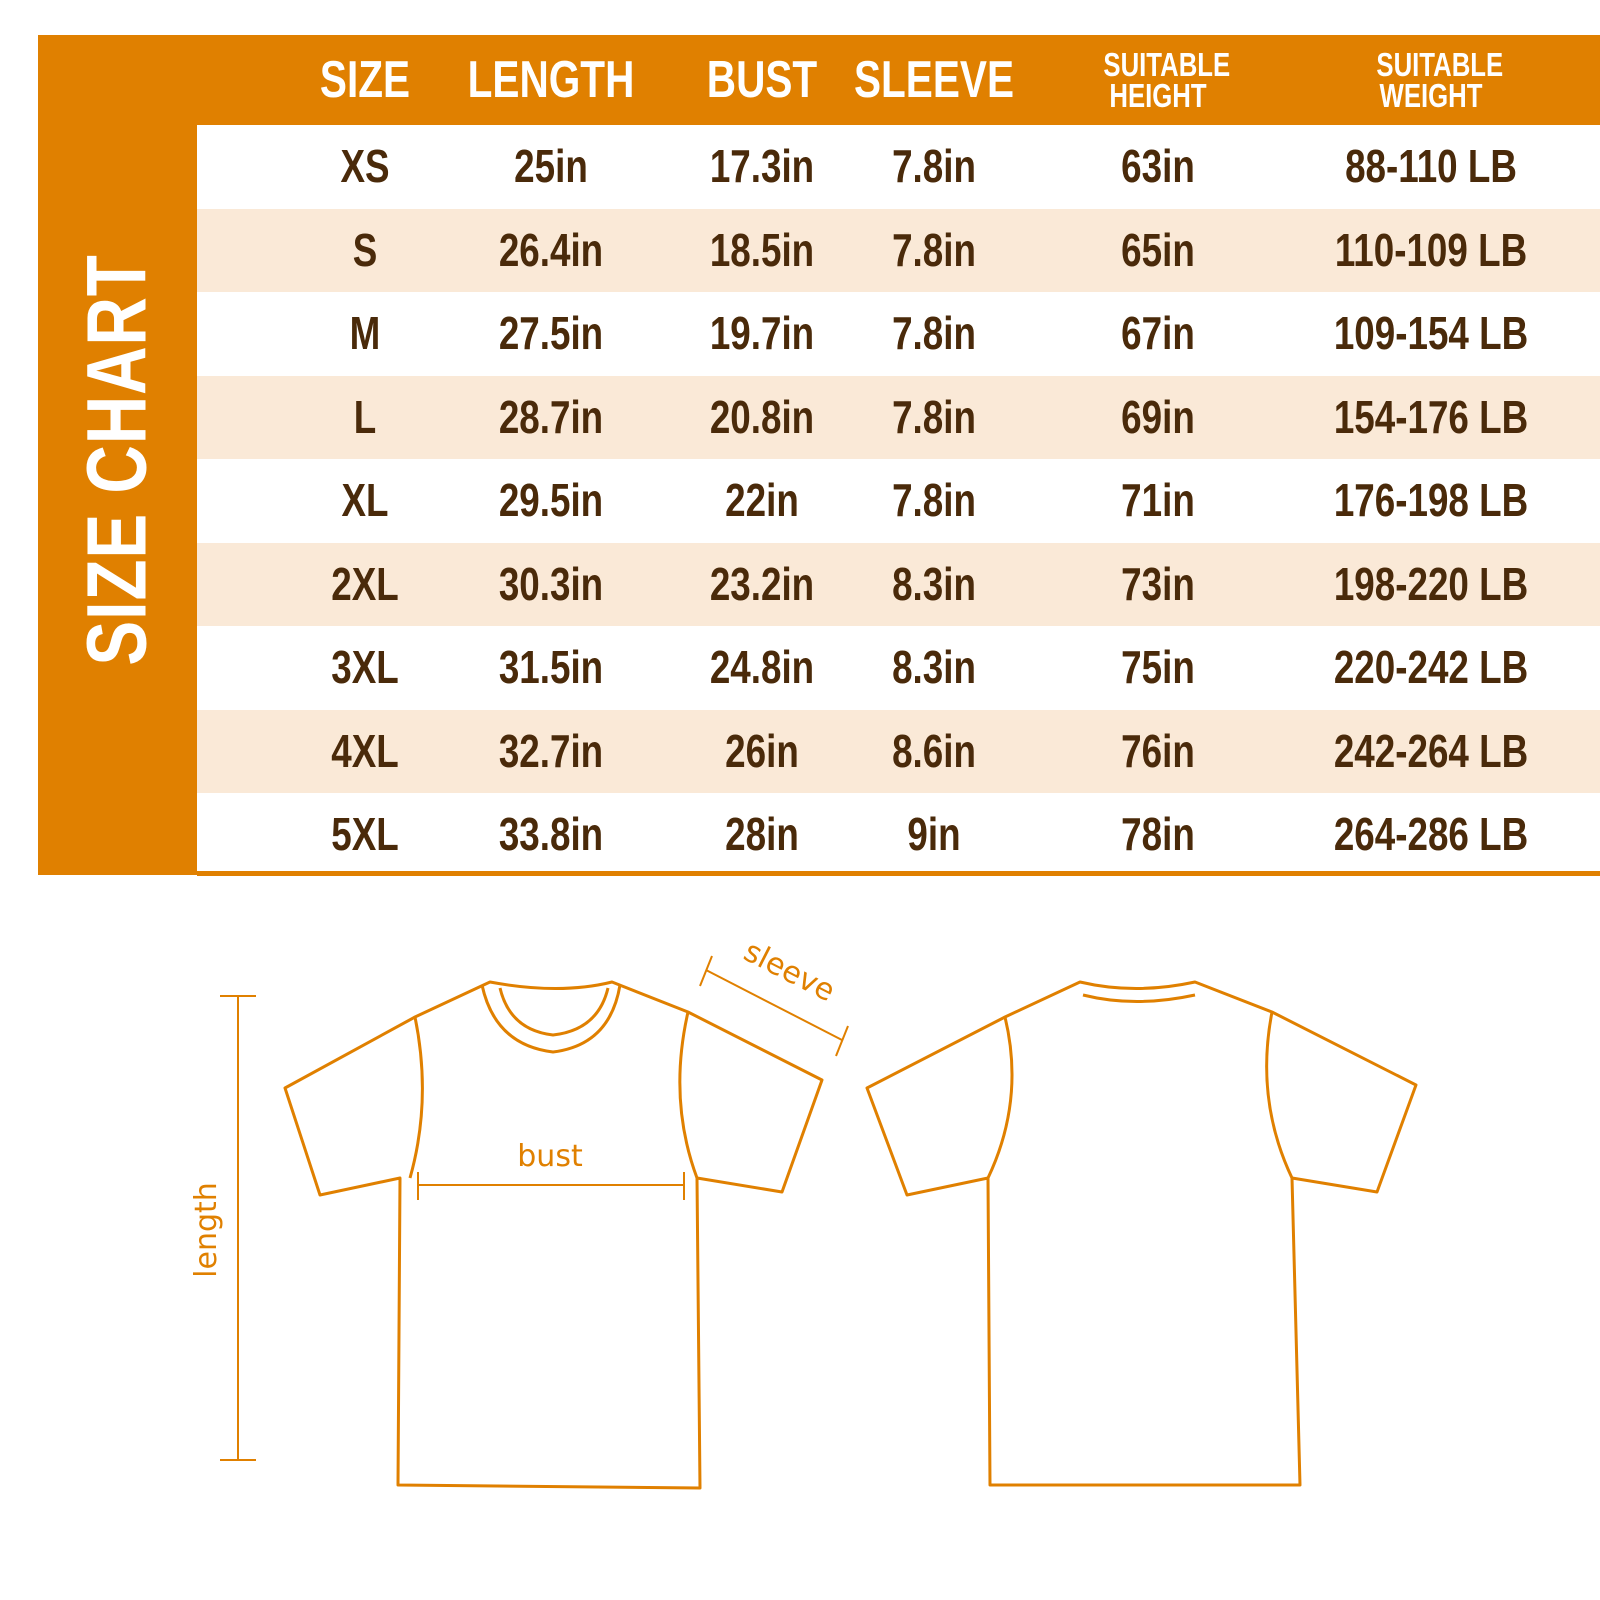  What do you see at coordinates (1431, 667) in the screenshot?
I see `table-cell: 220-242 LB` at bounding box center [1431, 667].